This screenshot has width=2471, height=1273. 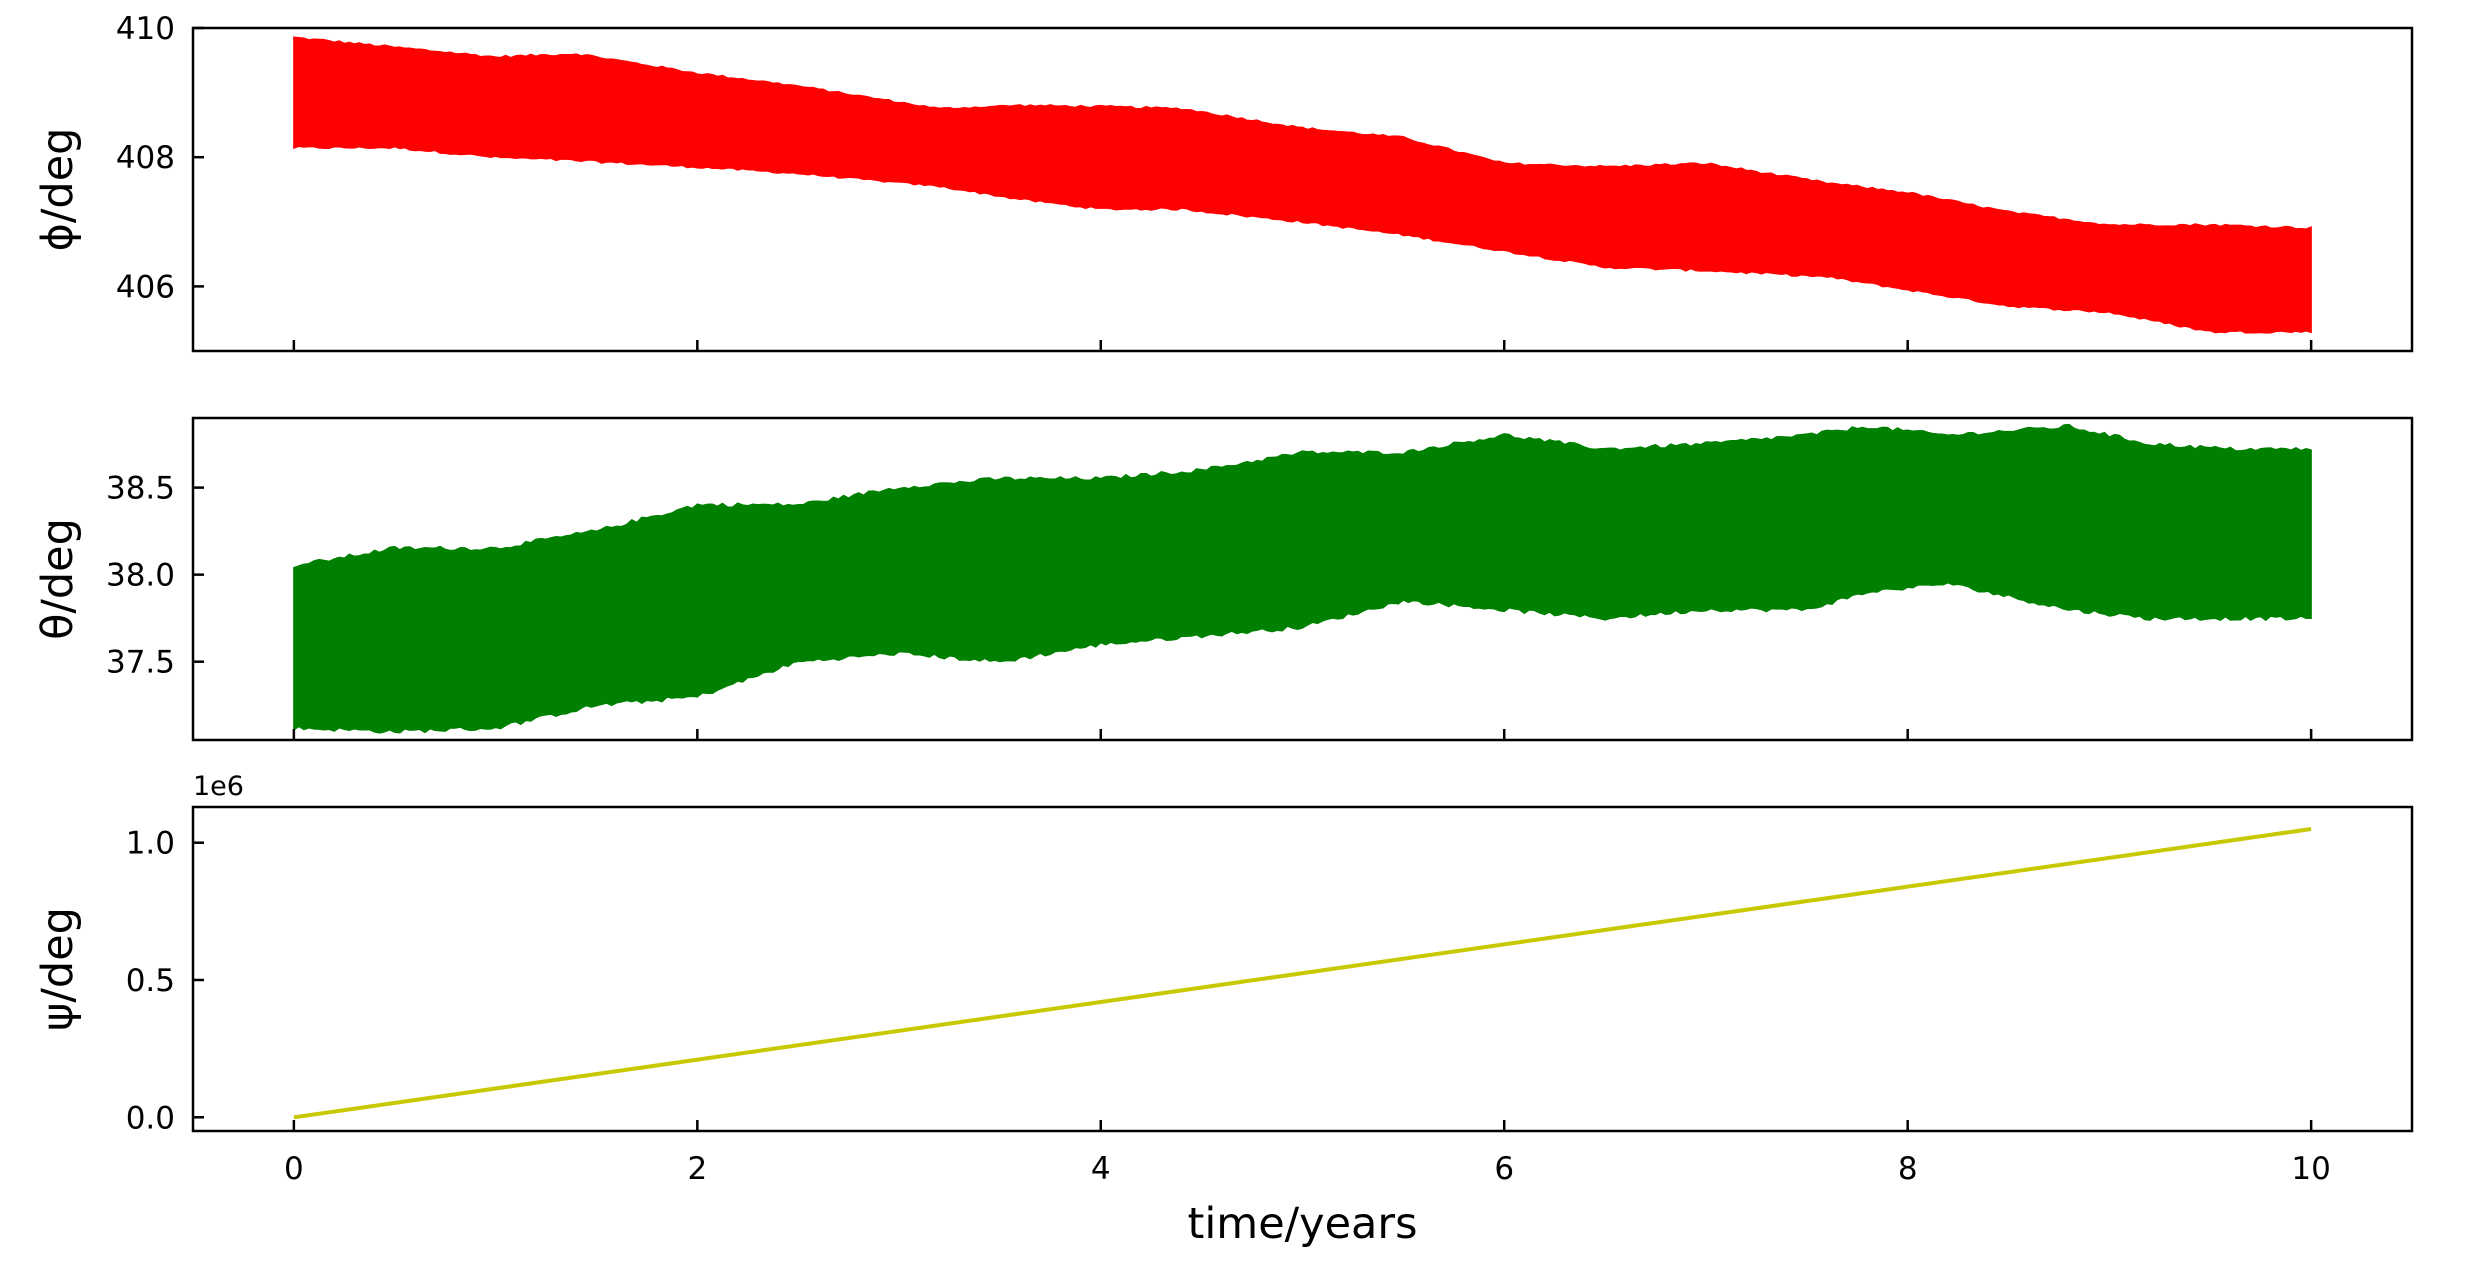 I want to click on theta-y-tick-label: 38.5, so click(x=140, y=489).